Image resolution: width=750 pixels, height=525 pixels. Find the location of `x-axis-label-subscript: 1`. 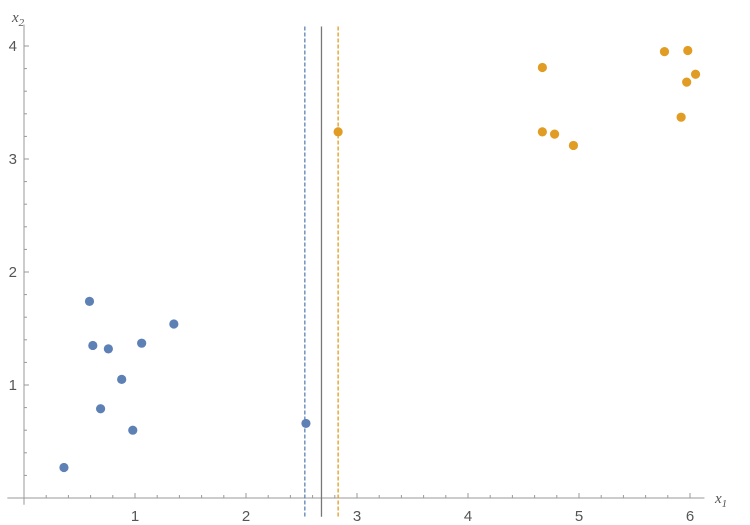

x-axis-label-subscript: 1 is located at coordinates (725, 504).